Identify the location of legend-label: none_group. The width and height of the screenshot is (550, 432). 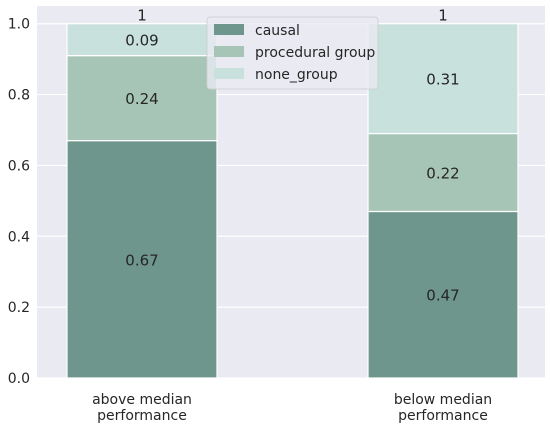
(296, 75).